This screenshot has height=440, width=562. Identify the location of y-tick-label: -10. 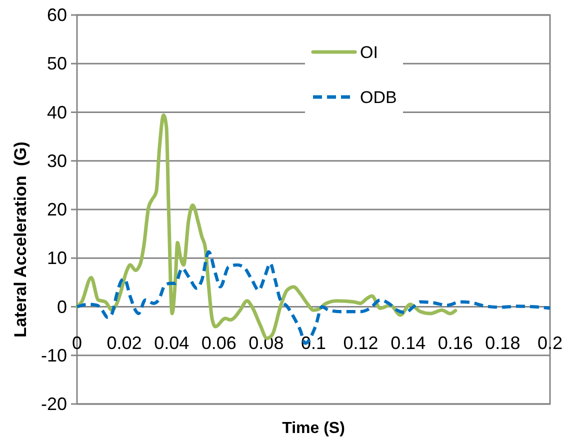
(53, 355).